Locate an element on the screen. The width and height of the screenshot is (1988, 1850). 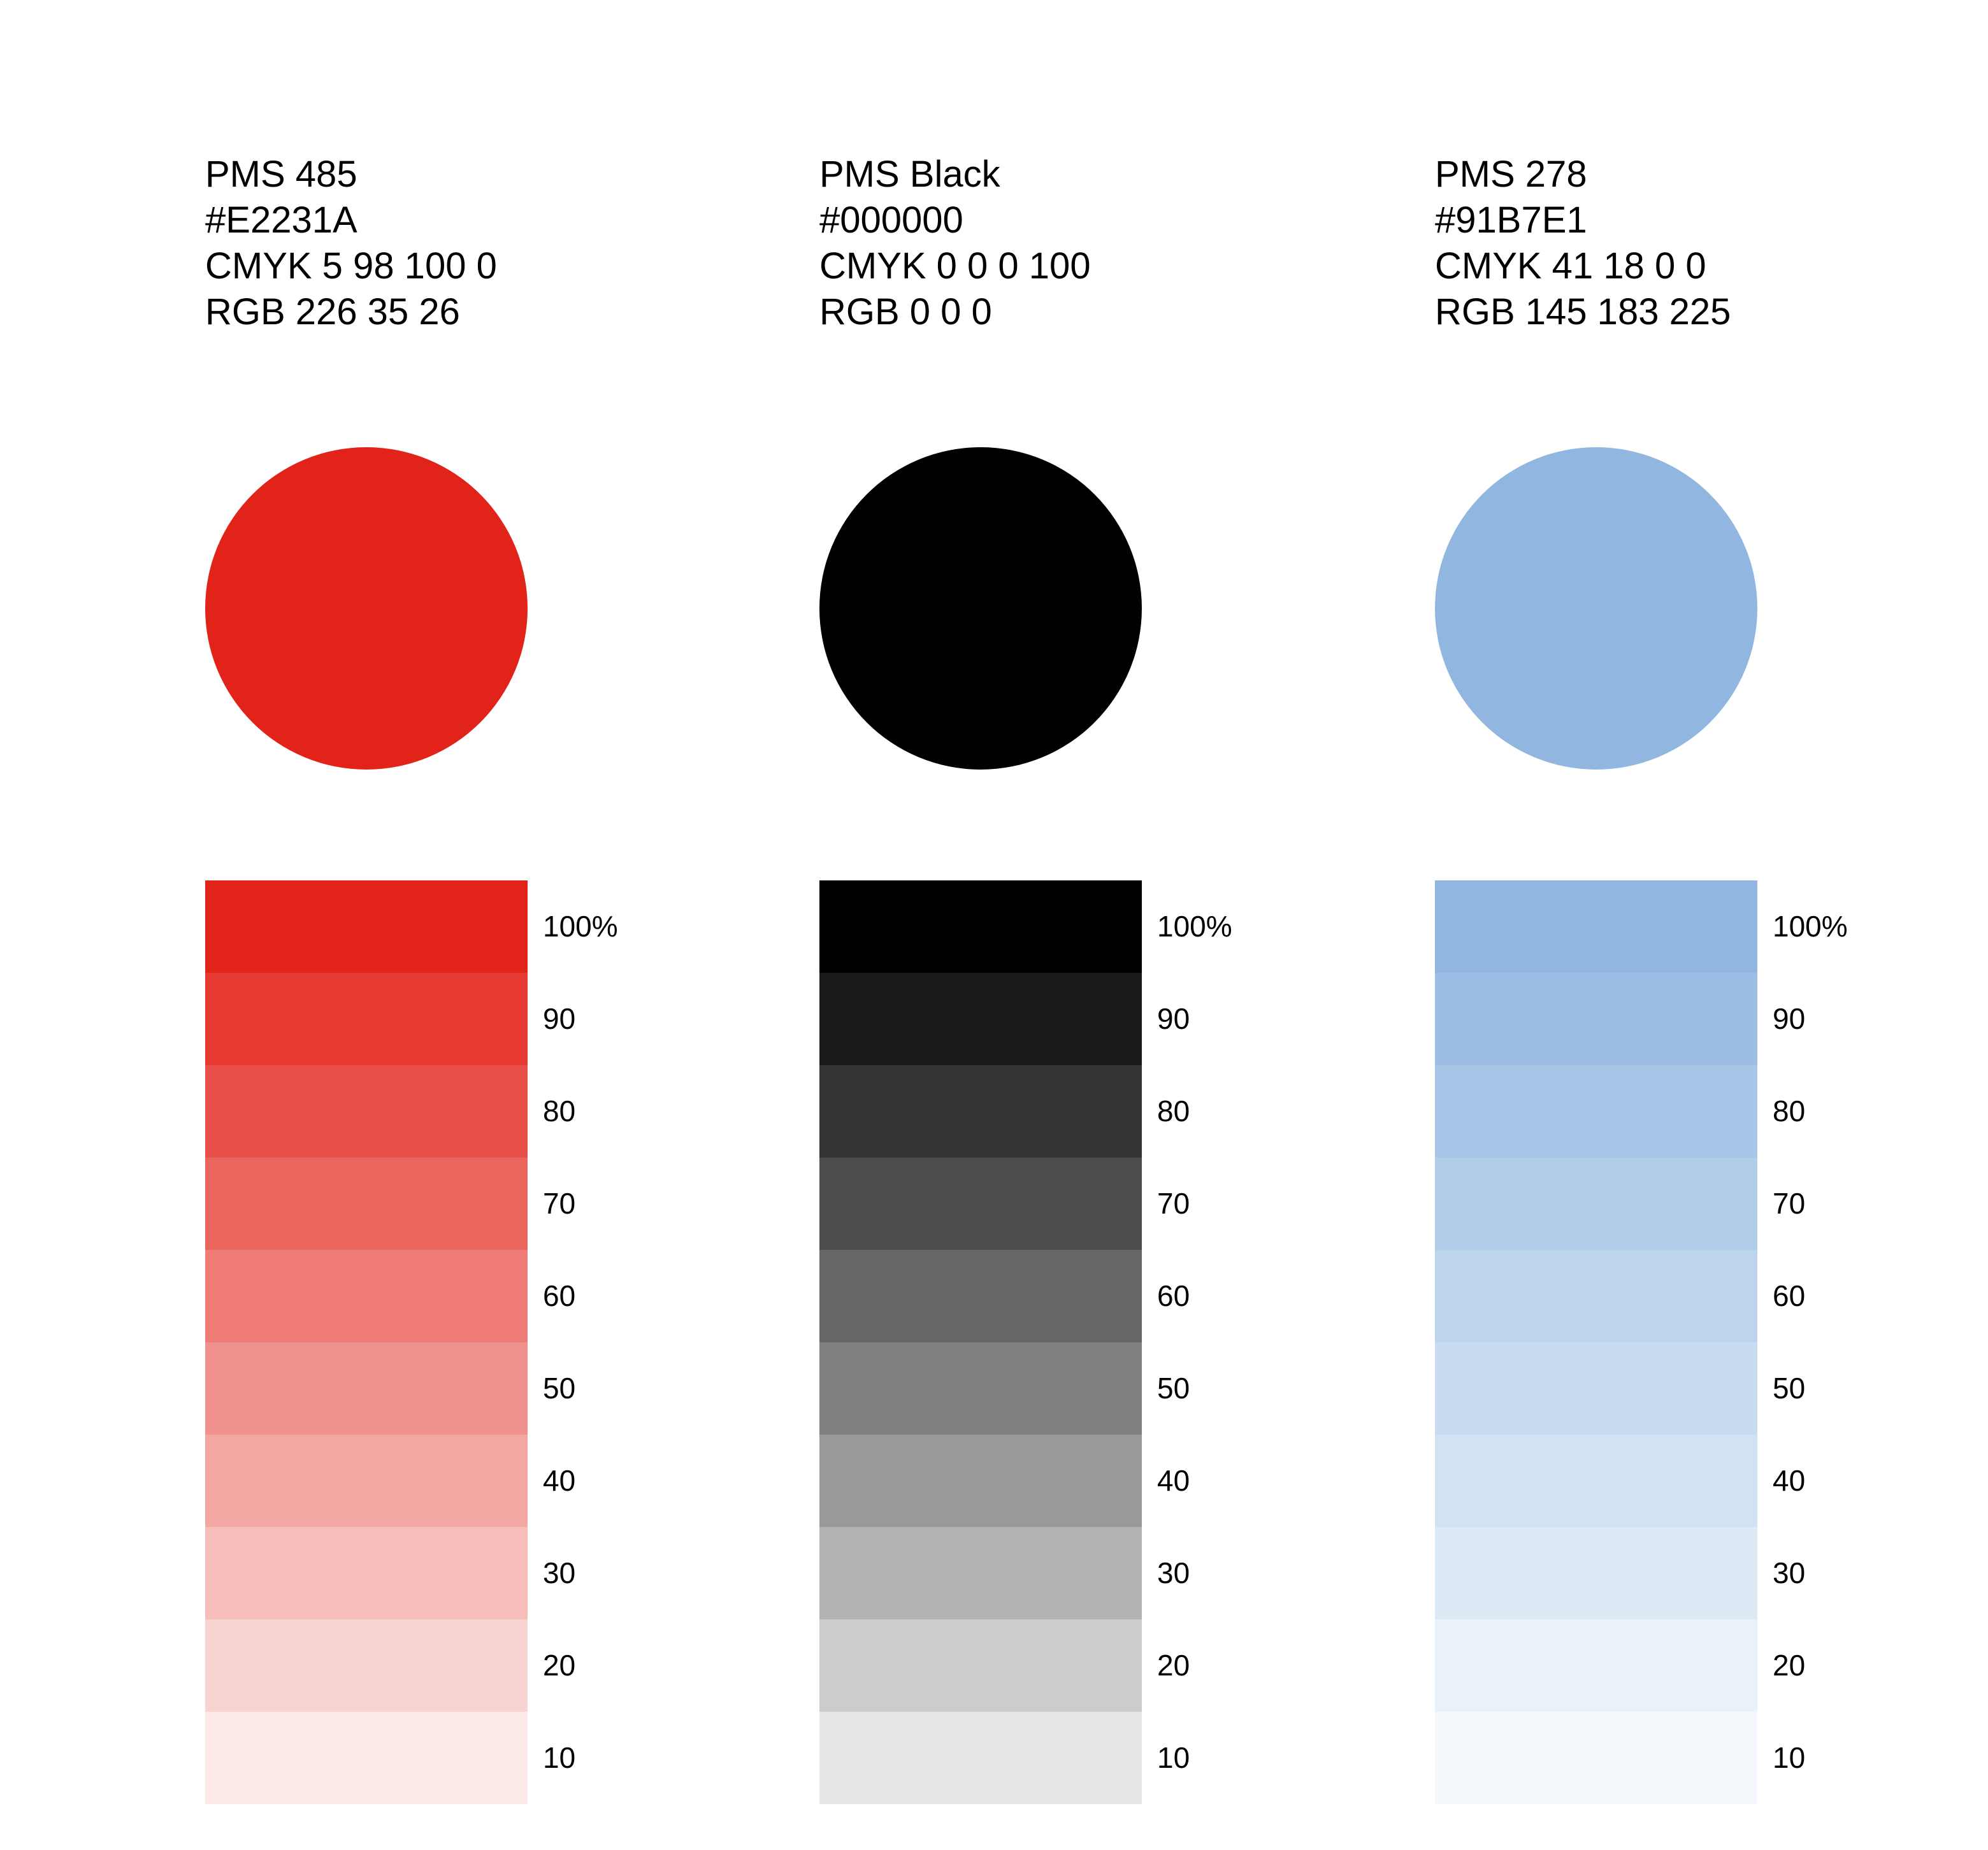
hex-code: #E2231A is located at coordinates (281, 220).